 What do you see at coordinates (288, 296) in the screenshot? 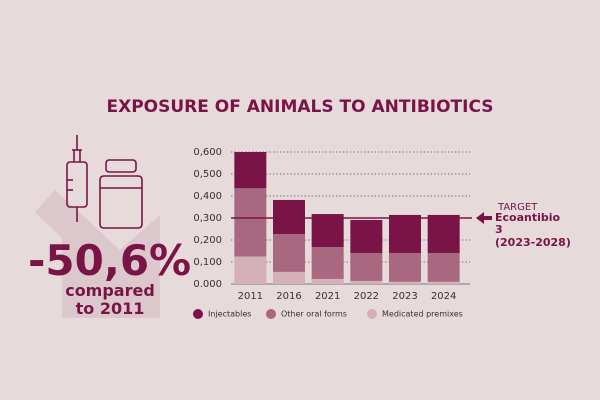
I see `x-tick-label: 2016` at bounding box center [288, 296].